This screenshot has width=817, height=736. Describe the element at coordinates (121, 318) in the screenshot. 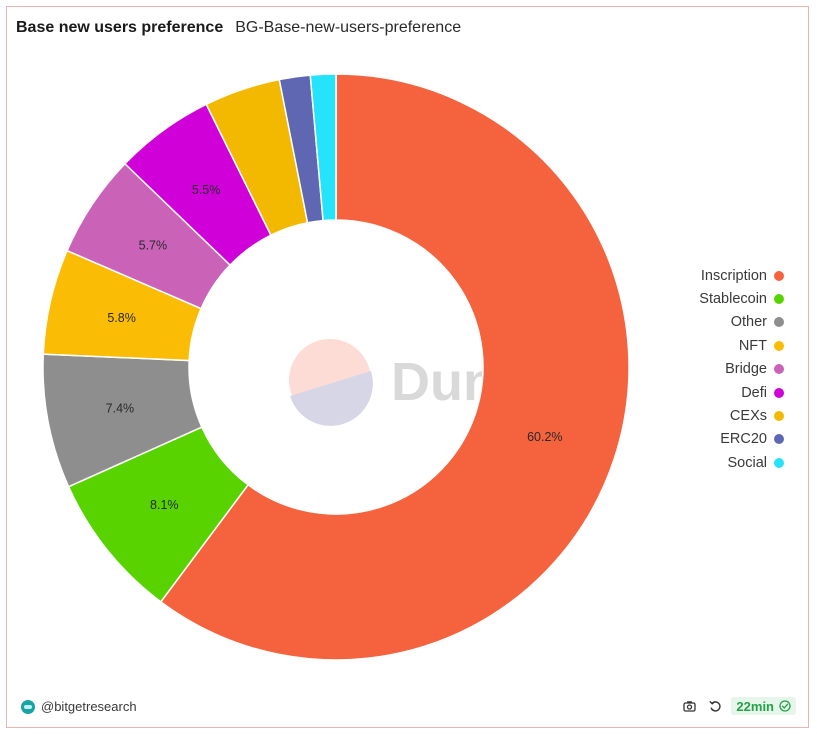

I see `slice-label-nft: 5.8%` at that location.